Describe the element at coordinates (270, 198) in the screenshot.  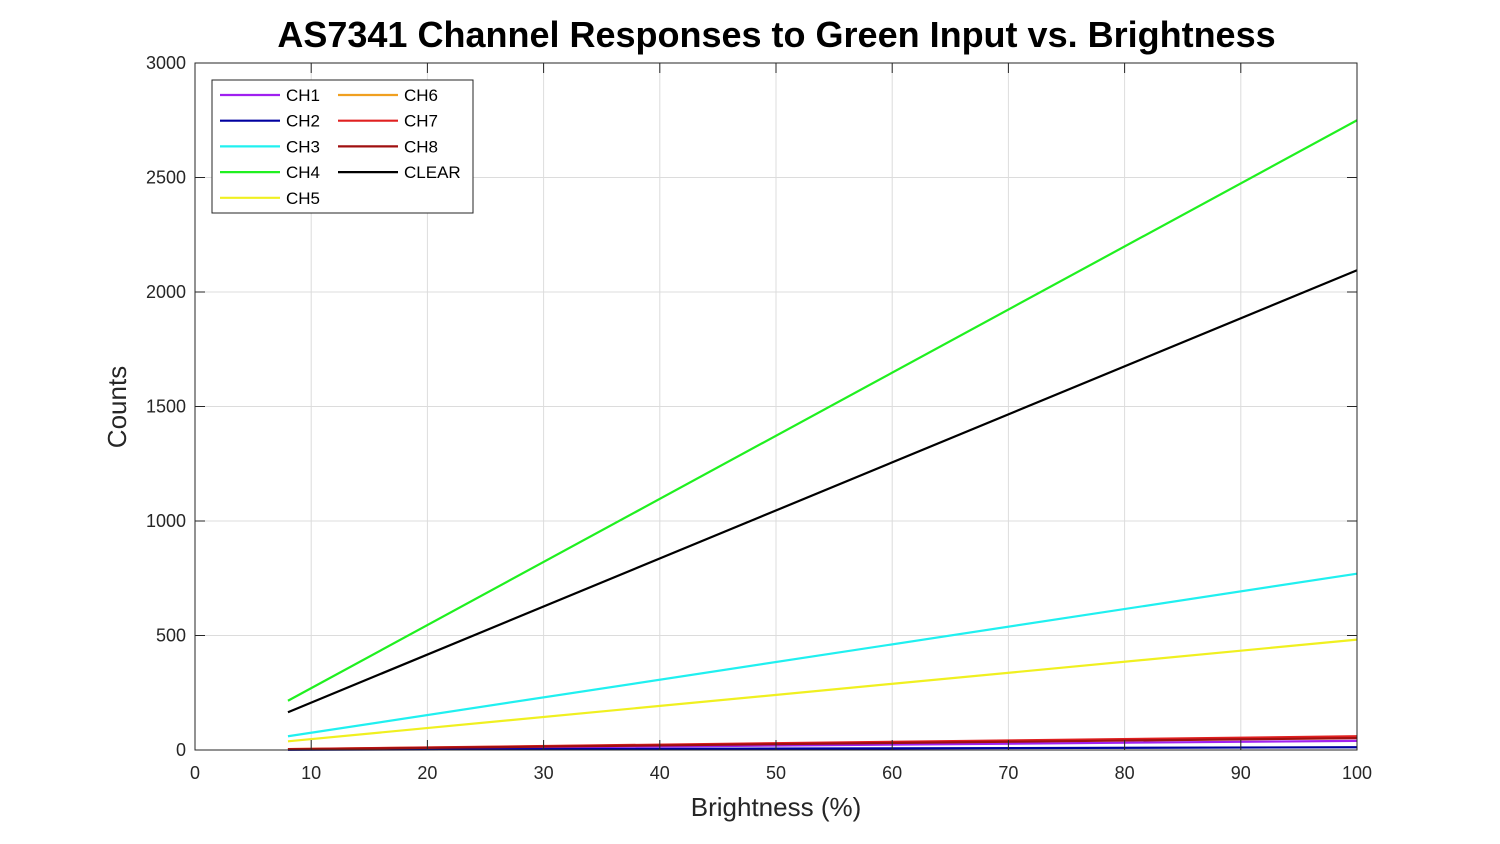
I see `legend-item-ch5: CH5` at that location.